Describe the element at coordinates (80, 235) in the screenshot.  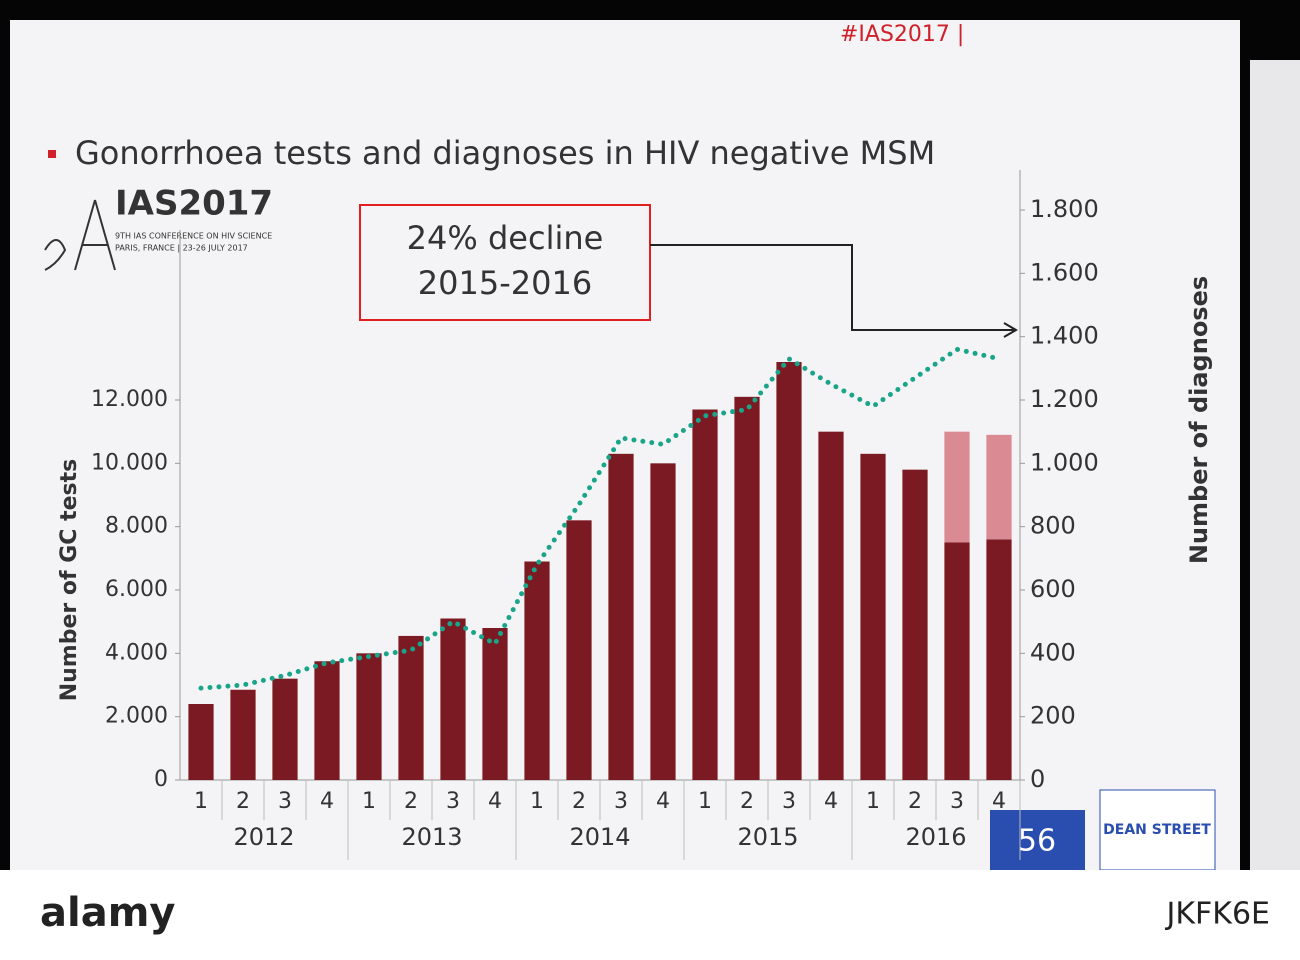
I see `logo-icon` at that location.